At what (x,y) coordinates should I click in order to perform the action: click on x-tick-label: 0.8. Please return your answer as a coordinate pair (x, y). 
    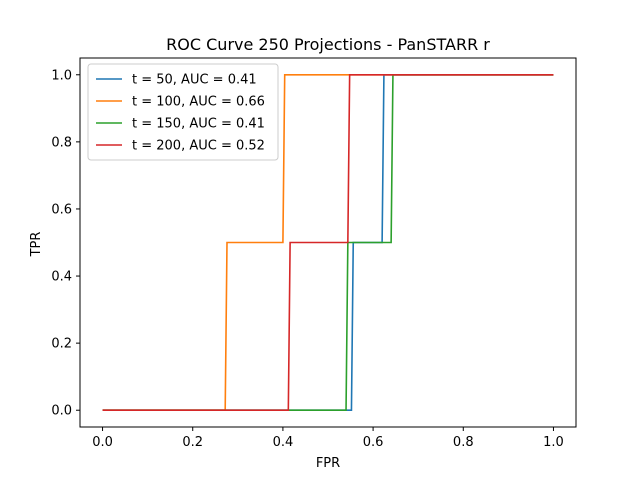
    Looking at the image, I should click on (463, 442).